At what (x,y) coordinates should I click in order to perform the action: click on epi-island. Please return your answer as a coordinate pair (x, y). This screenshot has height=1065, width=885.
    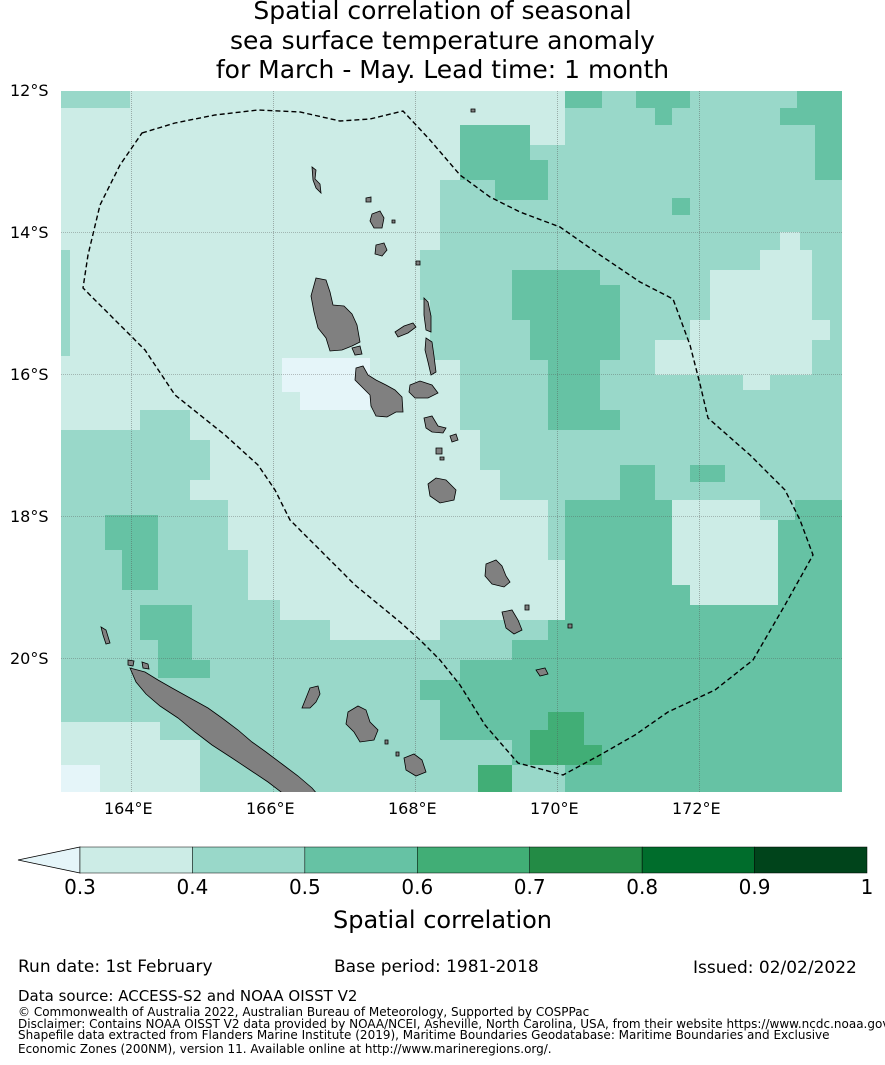
    Looking at the image, I should click on (435, 424).